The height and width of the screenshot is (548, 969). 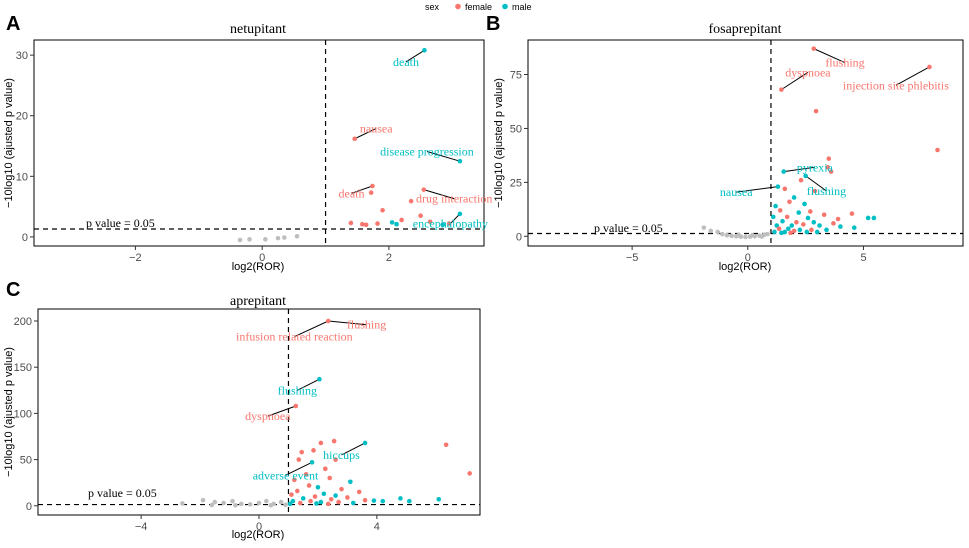 I want to click on y-tick-label: 10, so click(x=22, y=177).